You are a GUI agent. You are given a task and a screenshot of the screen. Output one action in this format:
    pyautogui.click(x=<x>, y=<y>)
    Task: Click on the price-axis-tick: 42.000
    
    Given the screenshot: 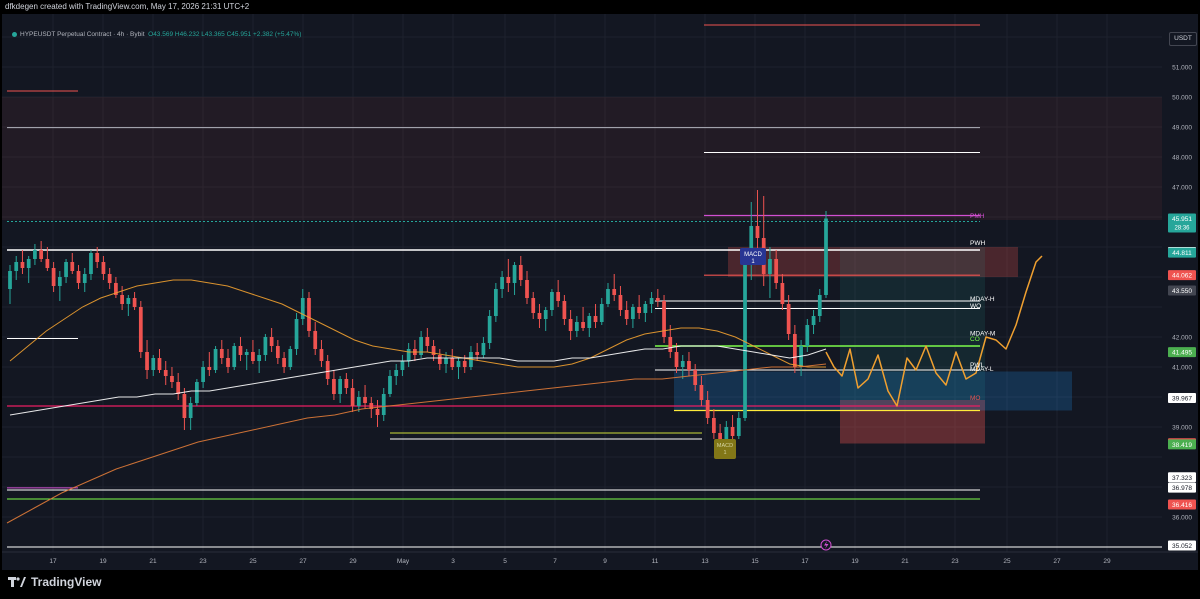 What is the action you would take?
    pyautogui.click(x=1182, y=338)
    